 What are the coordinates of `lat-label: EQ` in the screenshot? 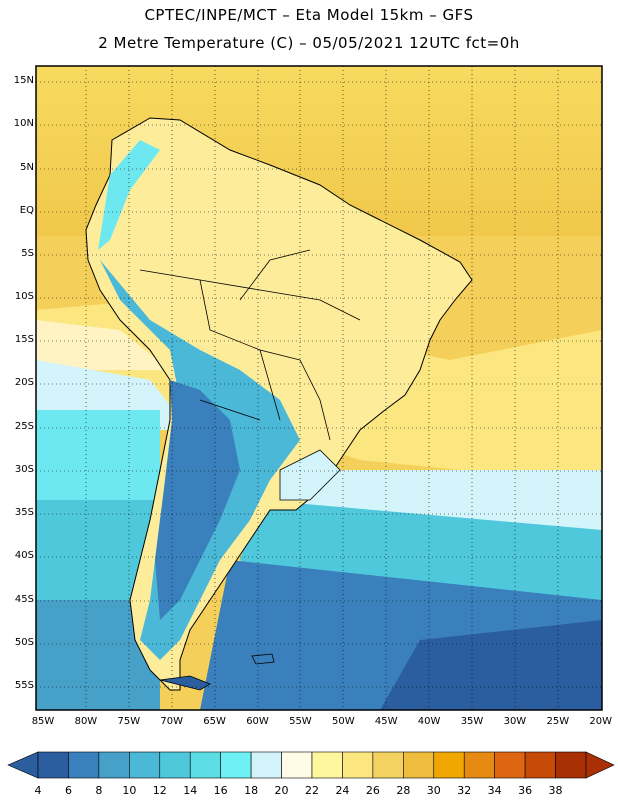 It's located at (26, 210).